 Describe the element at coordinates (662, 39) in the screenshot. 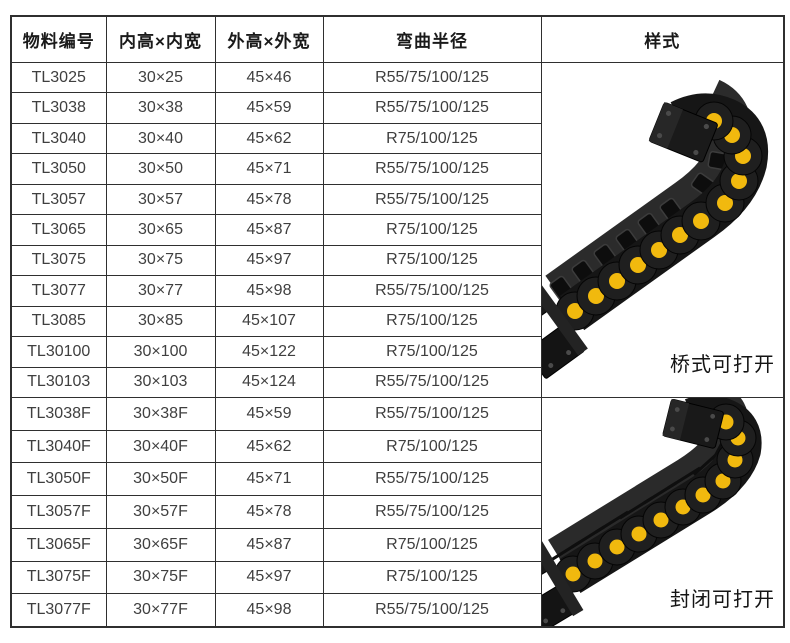

I see `header-style: 样式` at that location.